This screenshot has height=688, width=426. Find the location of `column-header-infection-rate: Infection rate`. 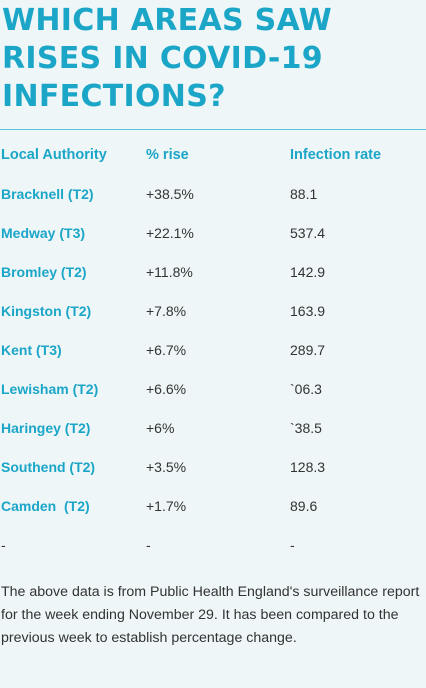

column-header-infection-rate: Infection rate is located at coordinates (336, 155).